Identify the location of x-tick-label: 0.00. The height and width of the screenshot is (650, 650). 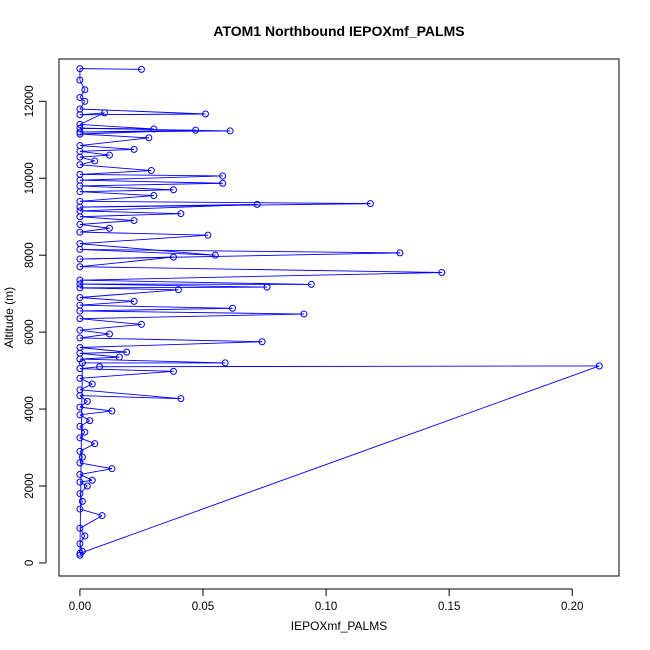
(80, 607).